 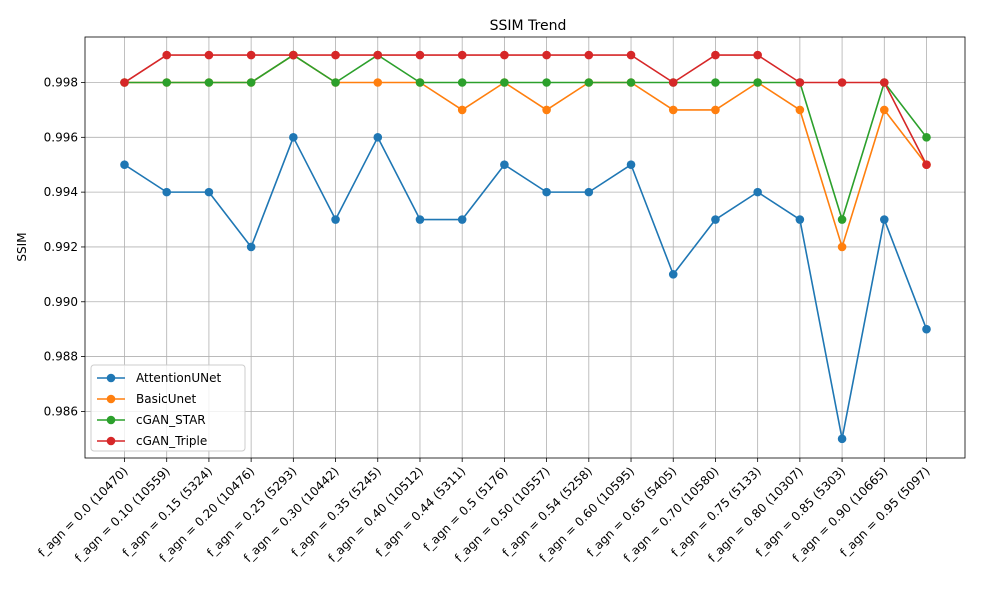 What do you see at coordinates (61, 137) in the screenshot?
I see `y-tick-label: 0.996` at bounding box center [61, 137].